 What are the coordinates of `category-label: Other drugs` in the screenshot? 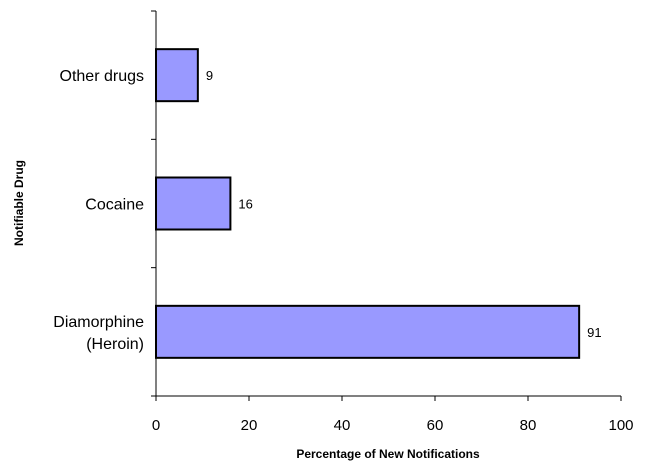 It's located at (102, 76).